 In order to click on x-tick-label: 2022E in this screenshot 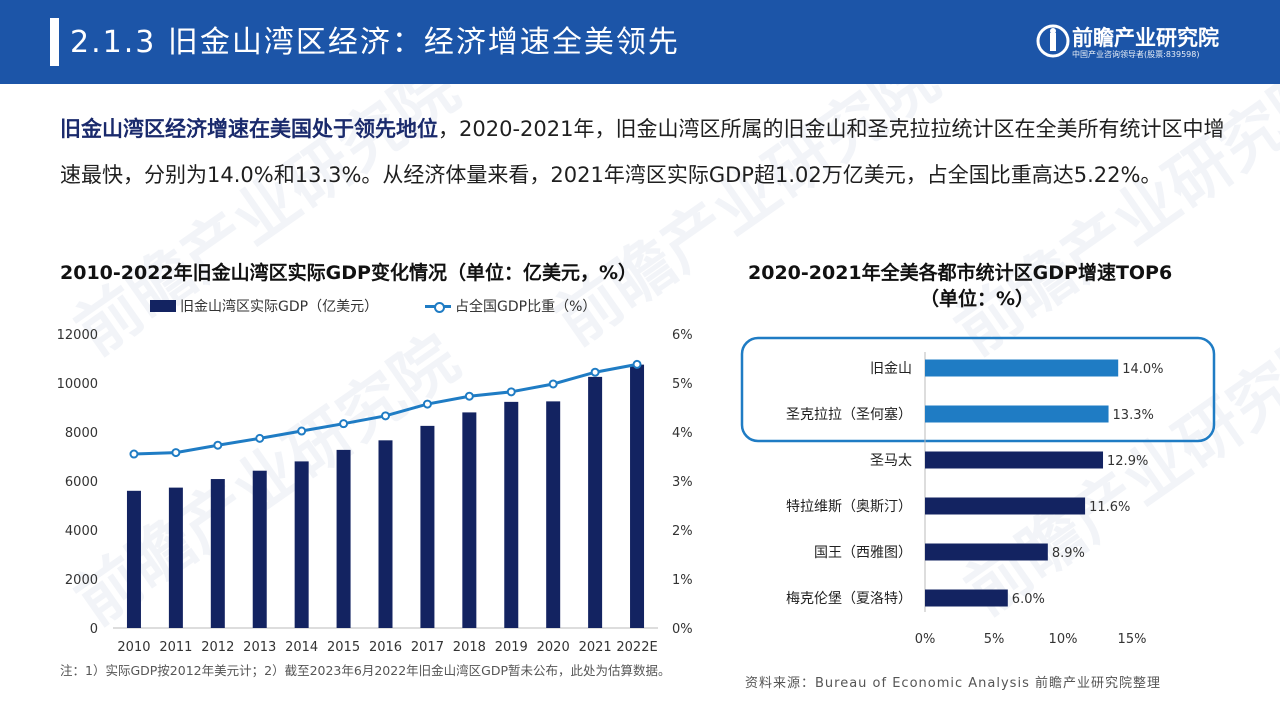, I will do `click(636, 647)`.